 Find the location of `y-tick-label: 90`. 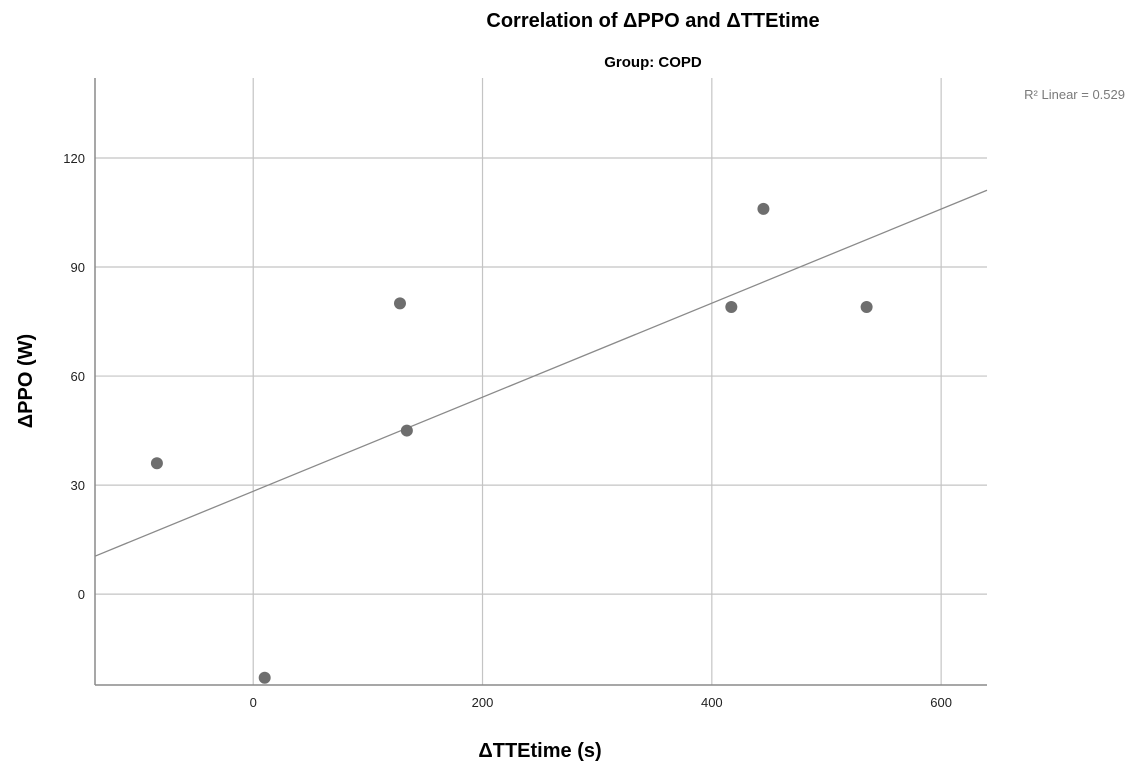

y-tick-label: 90 is located at coordinates (78, 267).